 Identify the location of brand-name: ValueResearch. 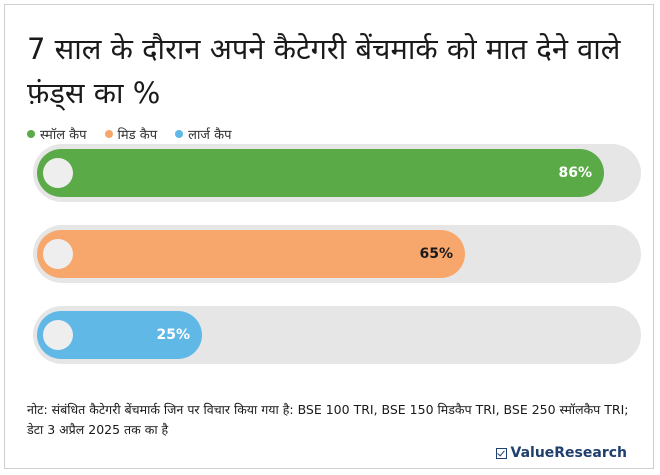
(569, 453).